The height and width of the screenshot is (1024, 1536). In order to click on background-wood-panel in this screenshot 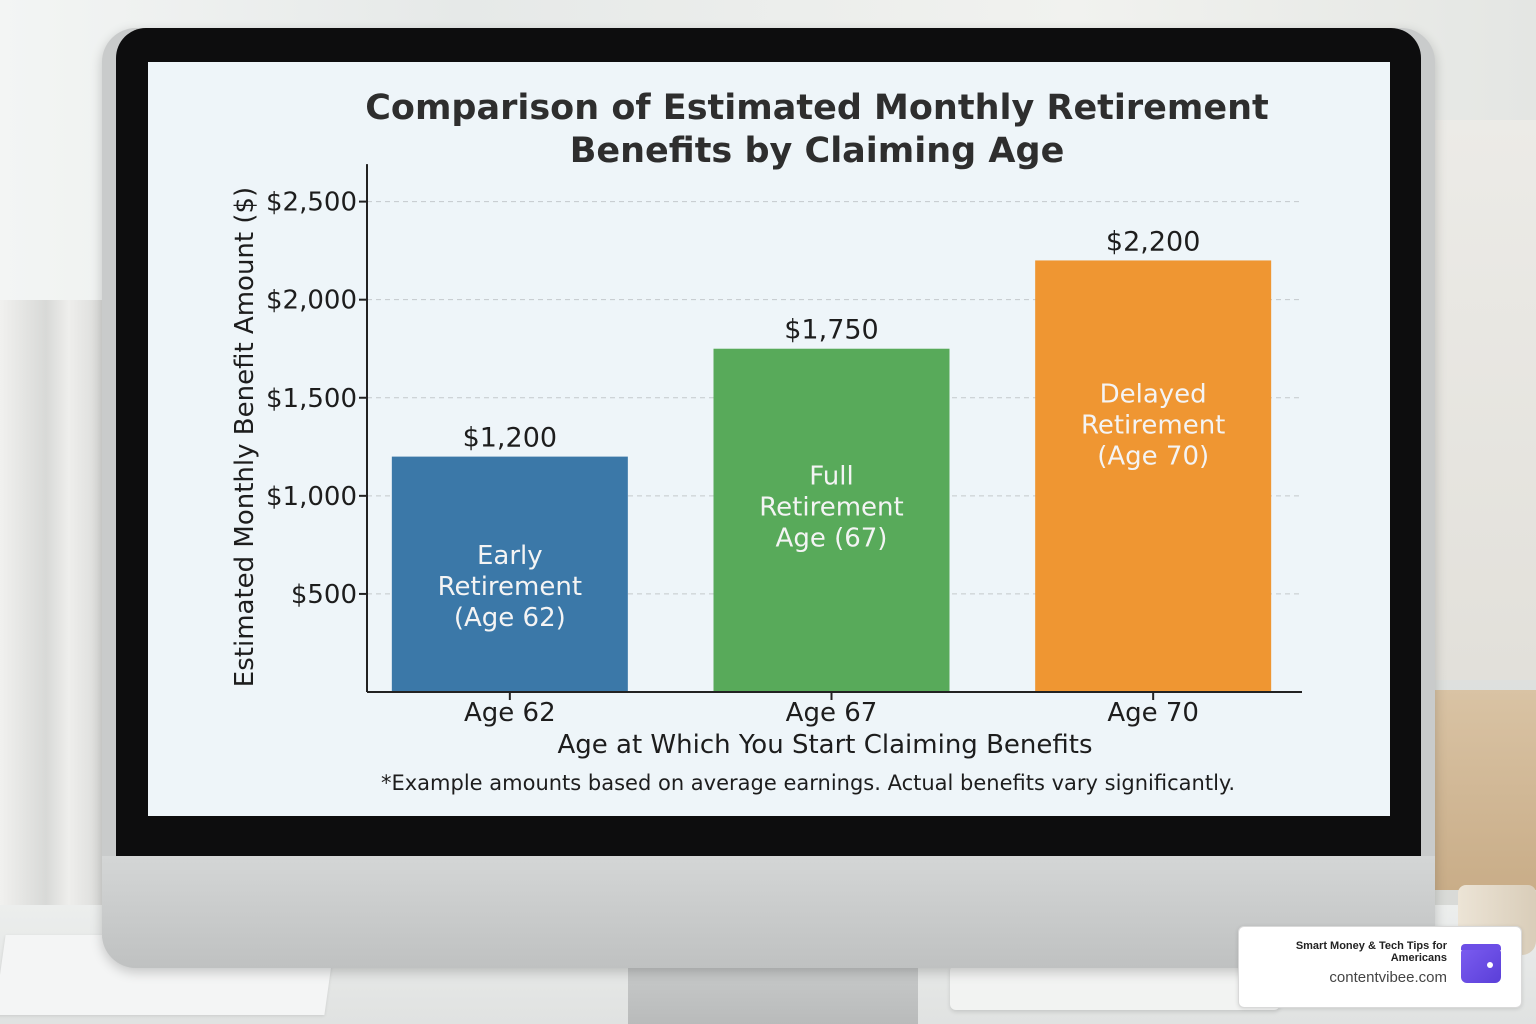, I will do `click(1478, 790)`.